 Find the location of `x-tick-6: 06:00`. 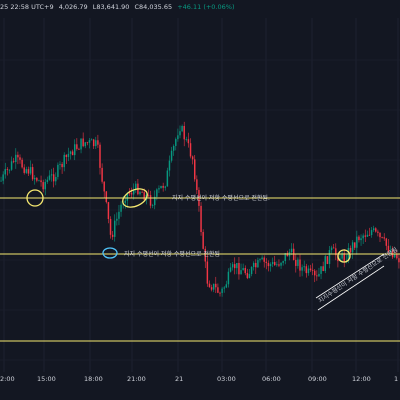

x-tick-6: 06:00 is located at coordinates (271, 379).